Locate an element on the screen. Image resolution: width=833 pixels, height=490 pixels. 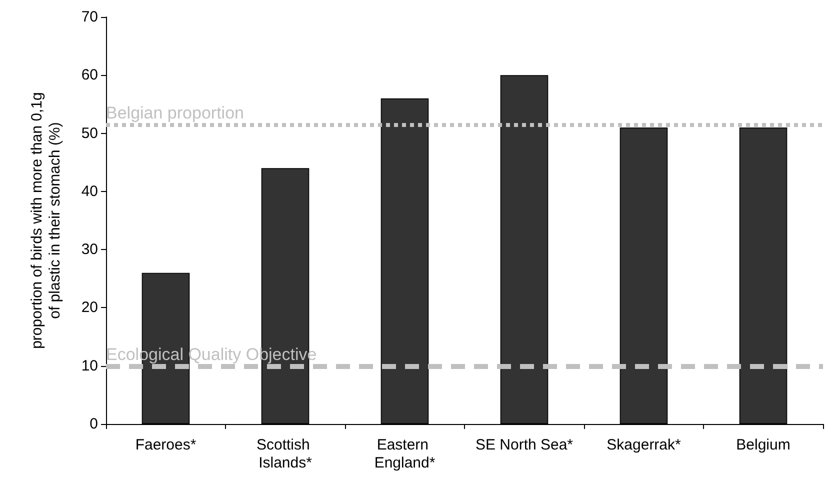
y-tick-label: 60 is located at coordinates (89, 75).